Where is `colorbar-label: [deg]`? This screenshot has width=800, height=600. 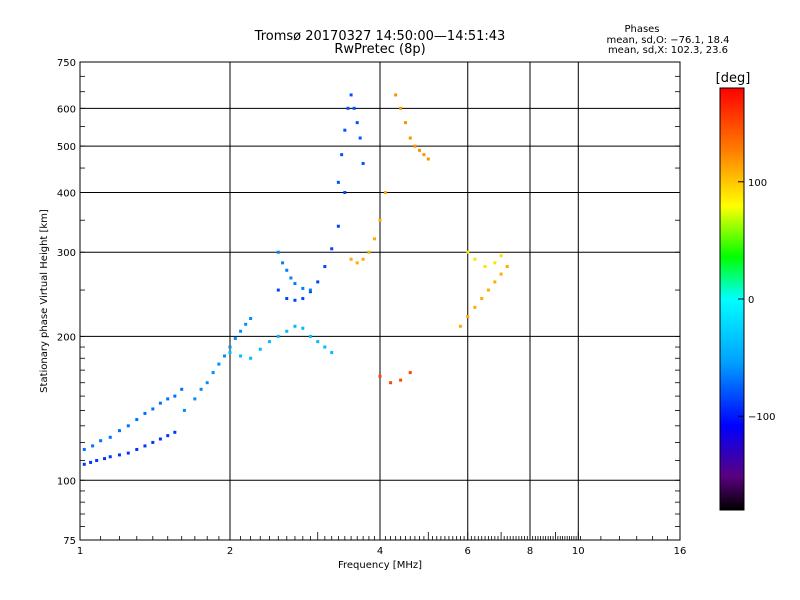 colorbar-label: [deg] is located at coordinates (733, 78).